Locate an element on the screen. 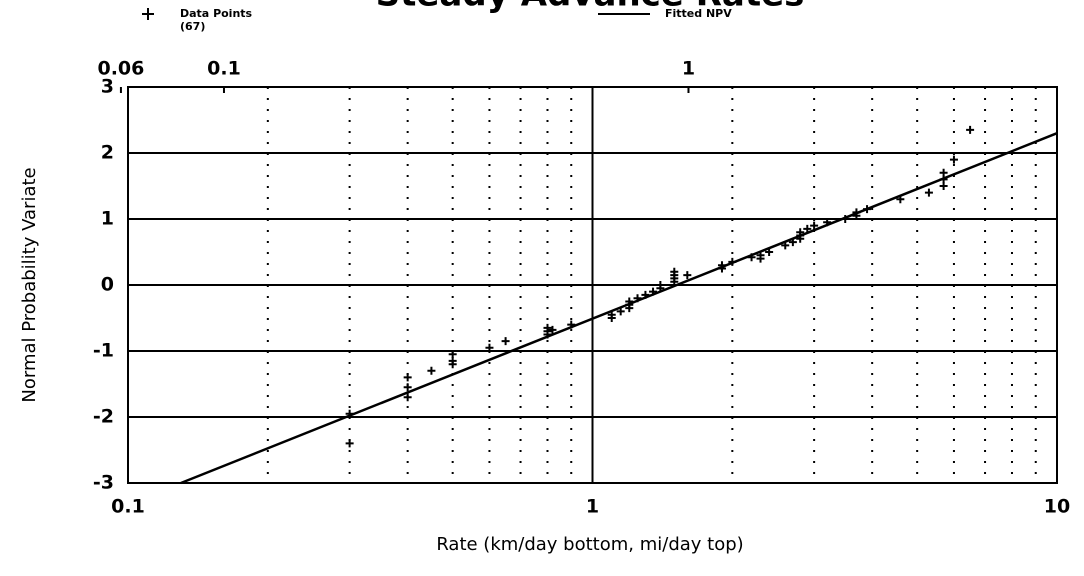 Image resolution: width=1084 pixels, height=576 pixels. y-tick-label: 1 is located at coordinates (107, 219).